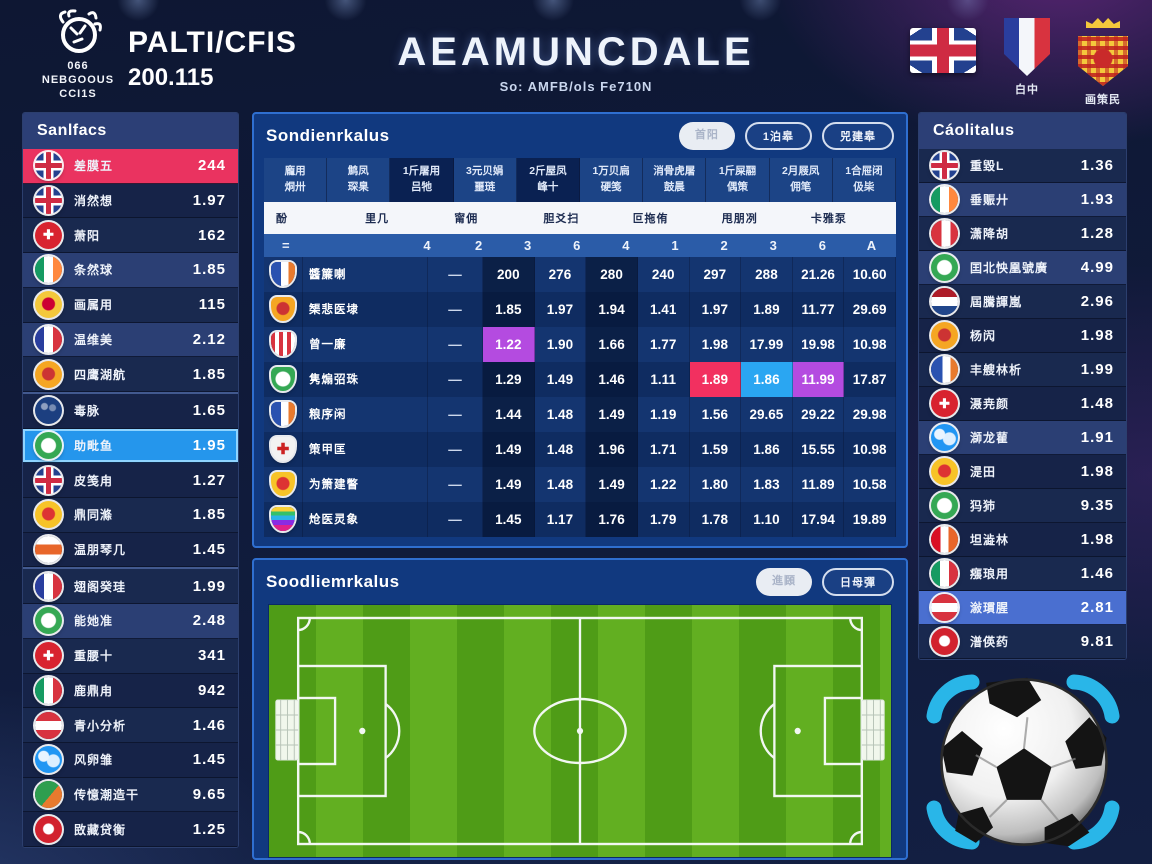 Image resolution: width=1152 pixels, height=864 pixels. I want to click on list-item: 潇降胡 1.28, so click(1022, 234).